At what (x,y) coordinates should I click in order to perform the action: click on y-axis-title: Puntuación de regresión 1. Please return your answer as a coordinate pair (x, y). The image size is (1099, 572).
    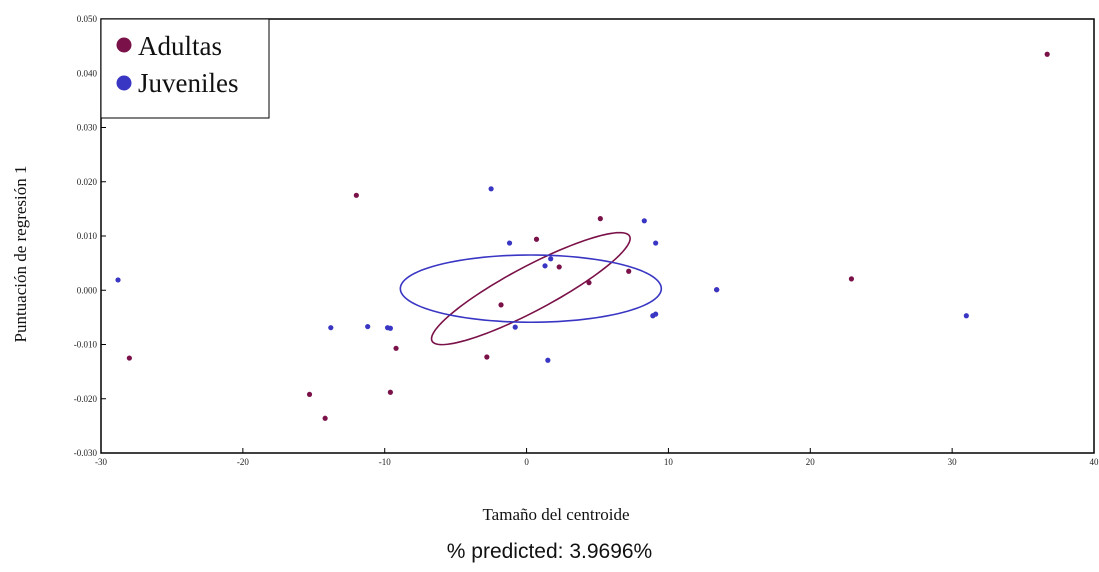
    Looking at the image, I should click on (20, 253).